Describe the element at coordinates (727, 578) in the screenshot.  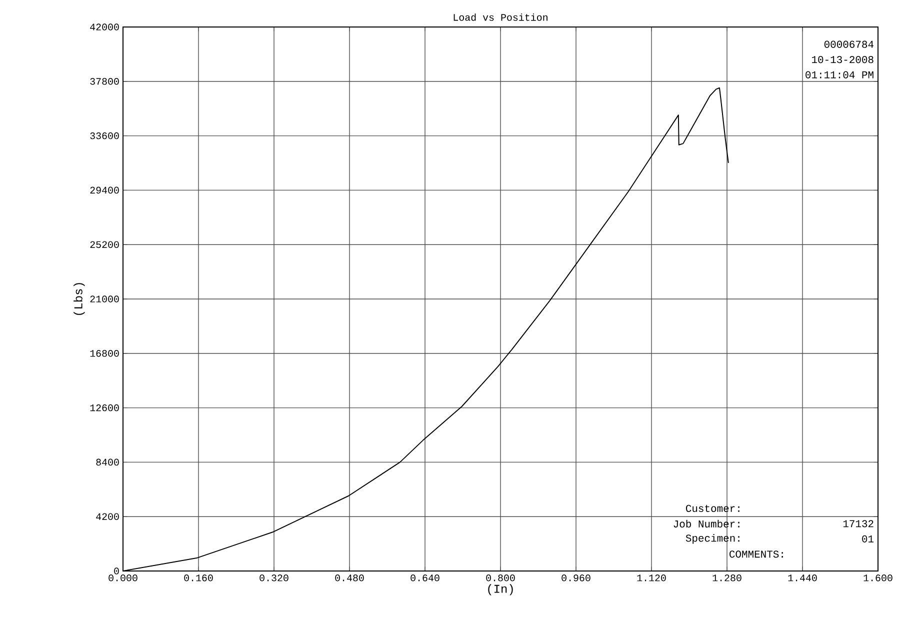
I see `x-tick-label: 1.280` at that location.